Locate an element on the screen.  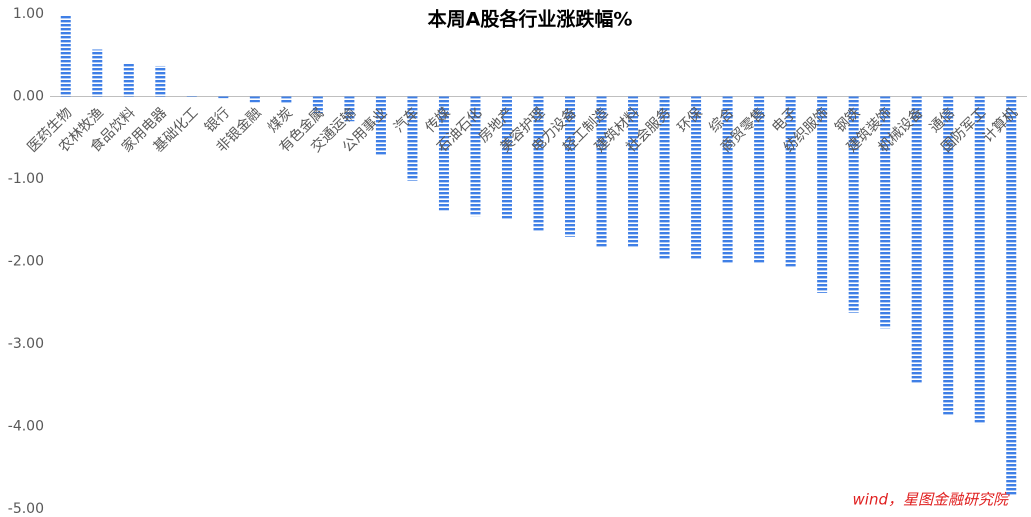
chart-title: 本周A股各行业涨跌幅% is located at coordinates (530, 19).